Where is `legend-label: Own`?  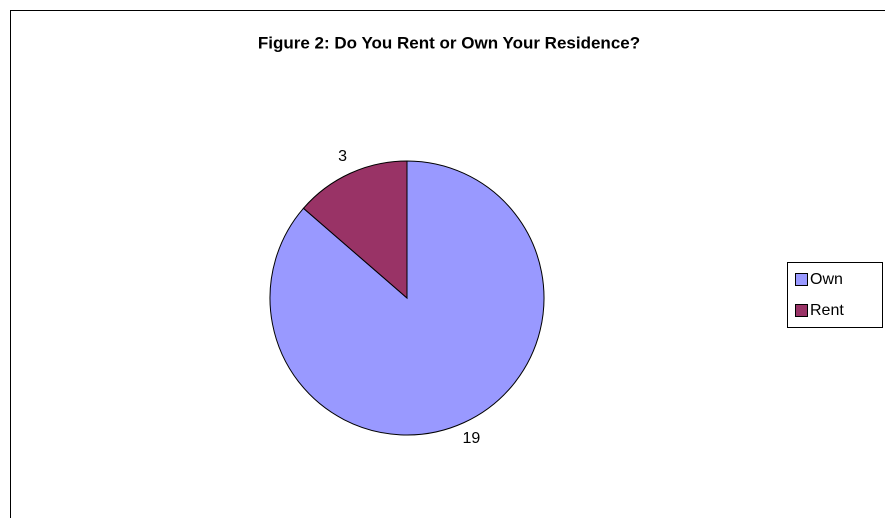 legend-label: Own is located at coordinates (826, 279).